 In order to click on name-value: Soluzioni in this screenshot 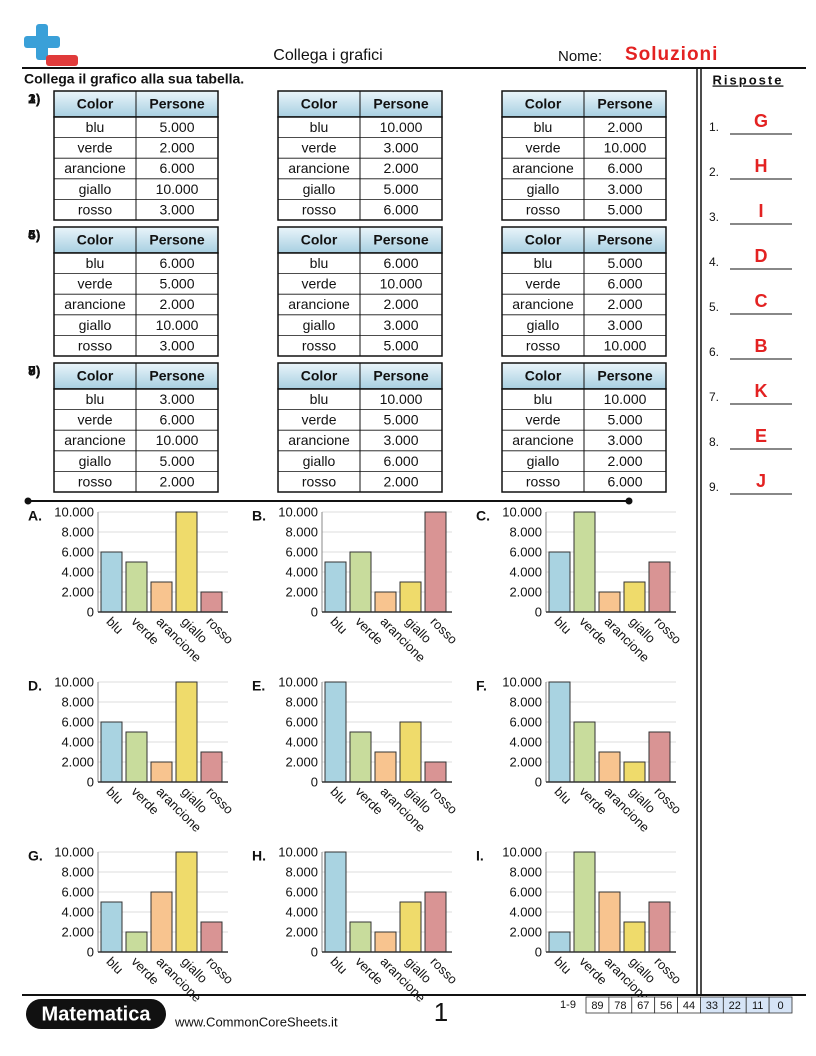, I will do `click(671, 54)`.